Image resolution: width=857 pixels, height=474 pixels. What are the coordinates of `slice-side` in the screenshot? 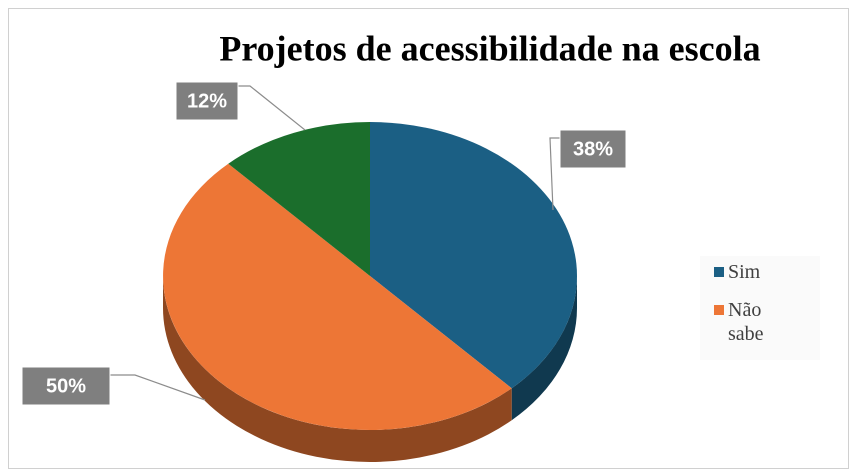 It's located at (544, 348).